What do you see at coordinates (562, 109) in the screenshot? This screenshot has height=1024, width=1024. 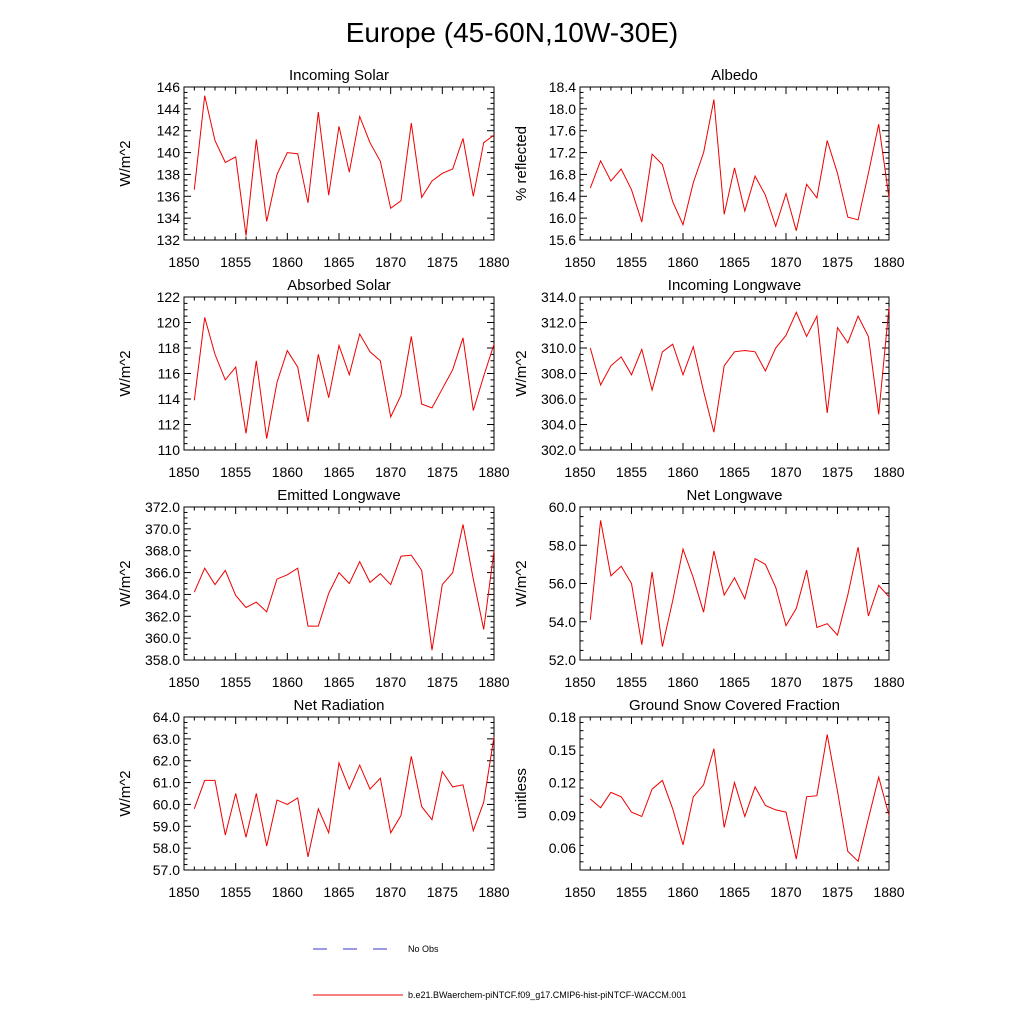 I see `y-tick-label: 18.0` at bounding box center [562, 109].